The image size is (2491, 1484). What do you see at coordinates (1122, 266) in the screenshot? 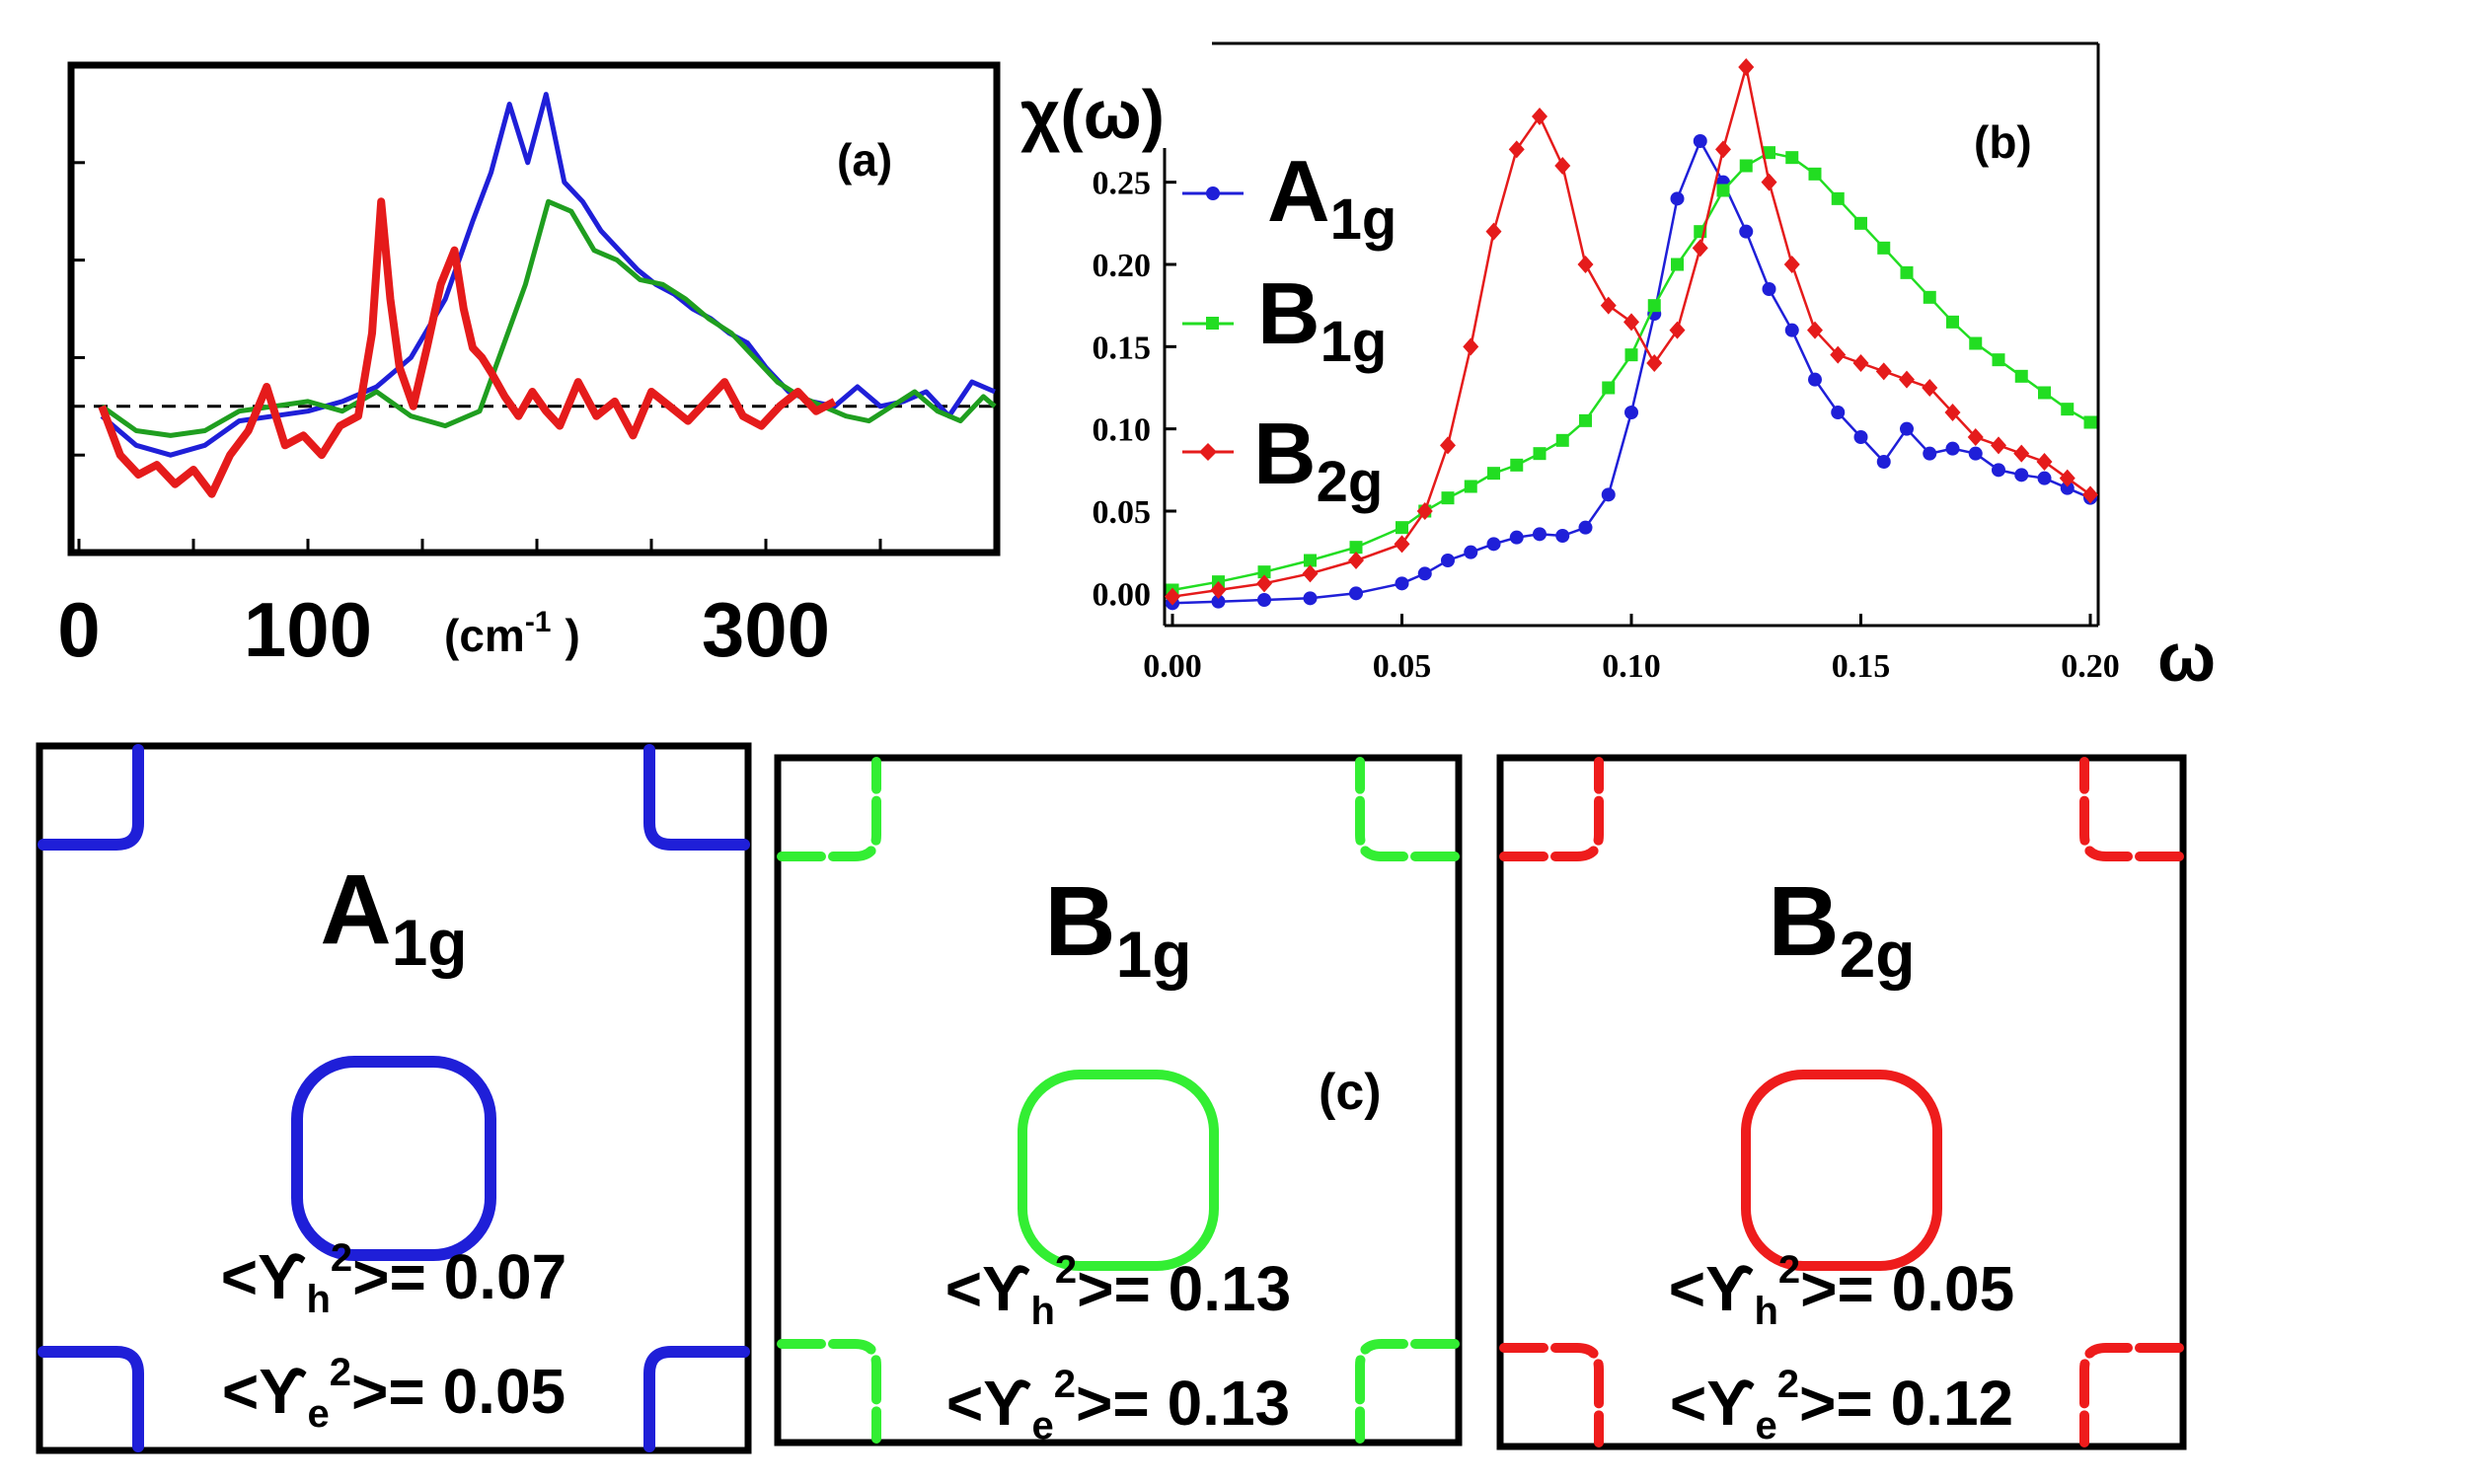
I see `panel-b-y-tick-label: 0.20` at bounding box center [1122, 266].